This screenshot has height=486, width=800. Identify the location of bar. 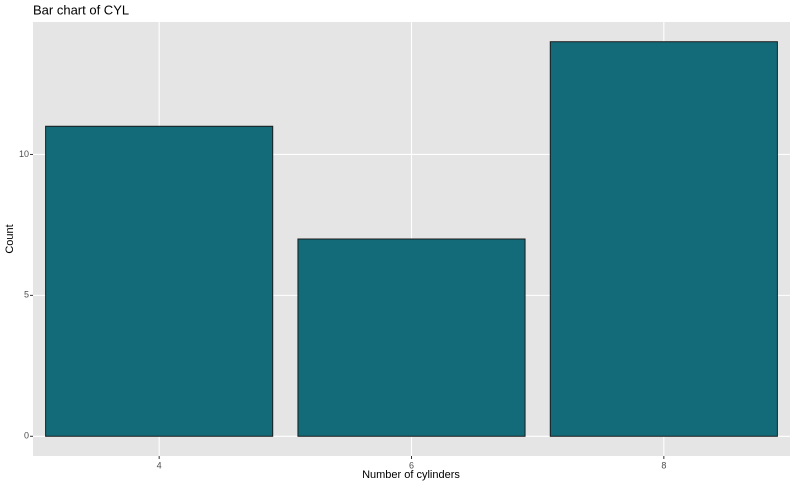
(411, 337).